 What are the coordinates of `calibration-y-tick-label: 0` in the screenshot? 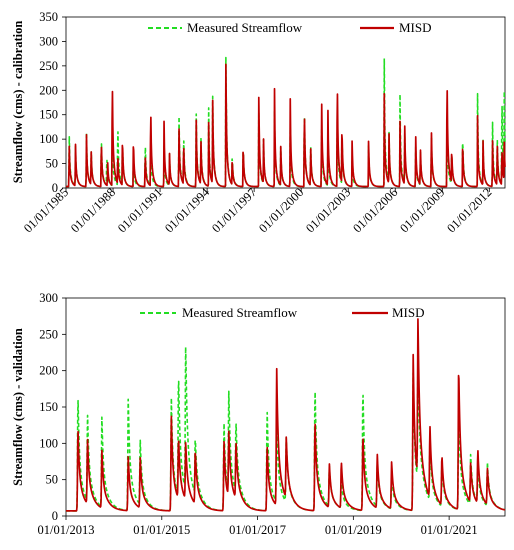 It's located at (55, 188).